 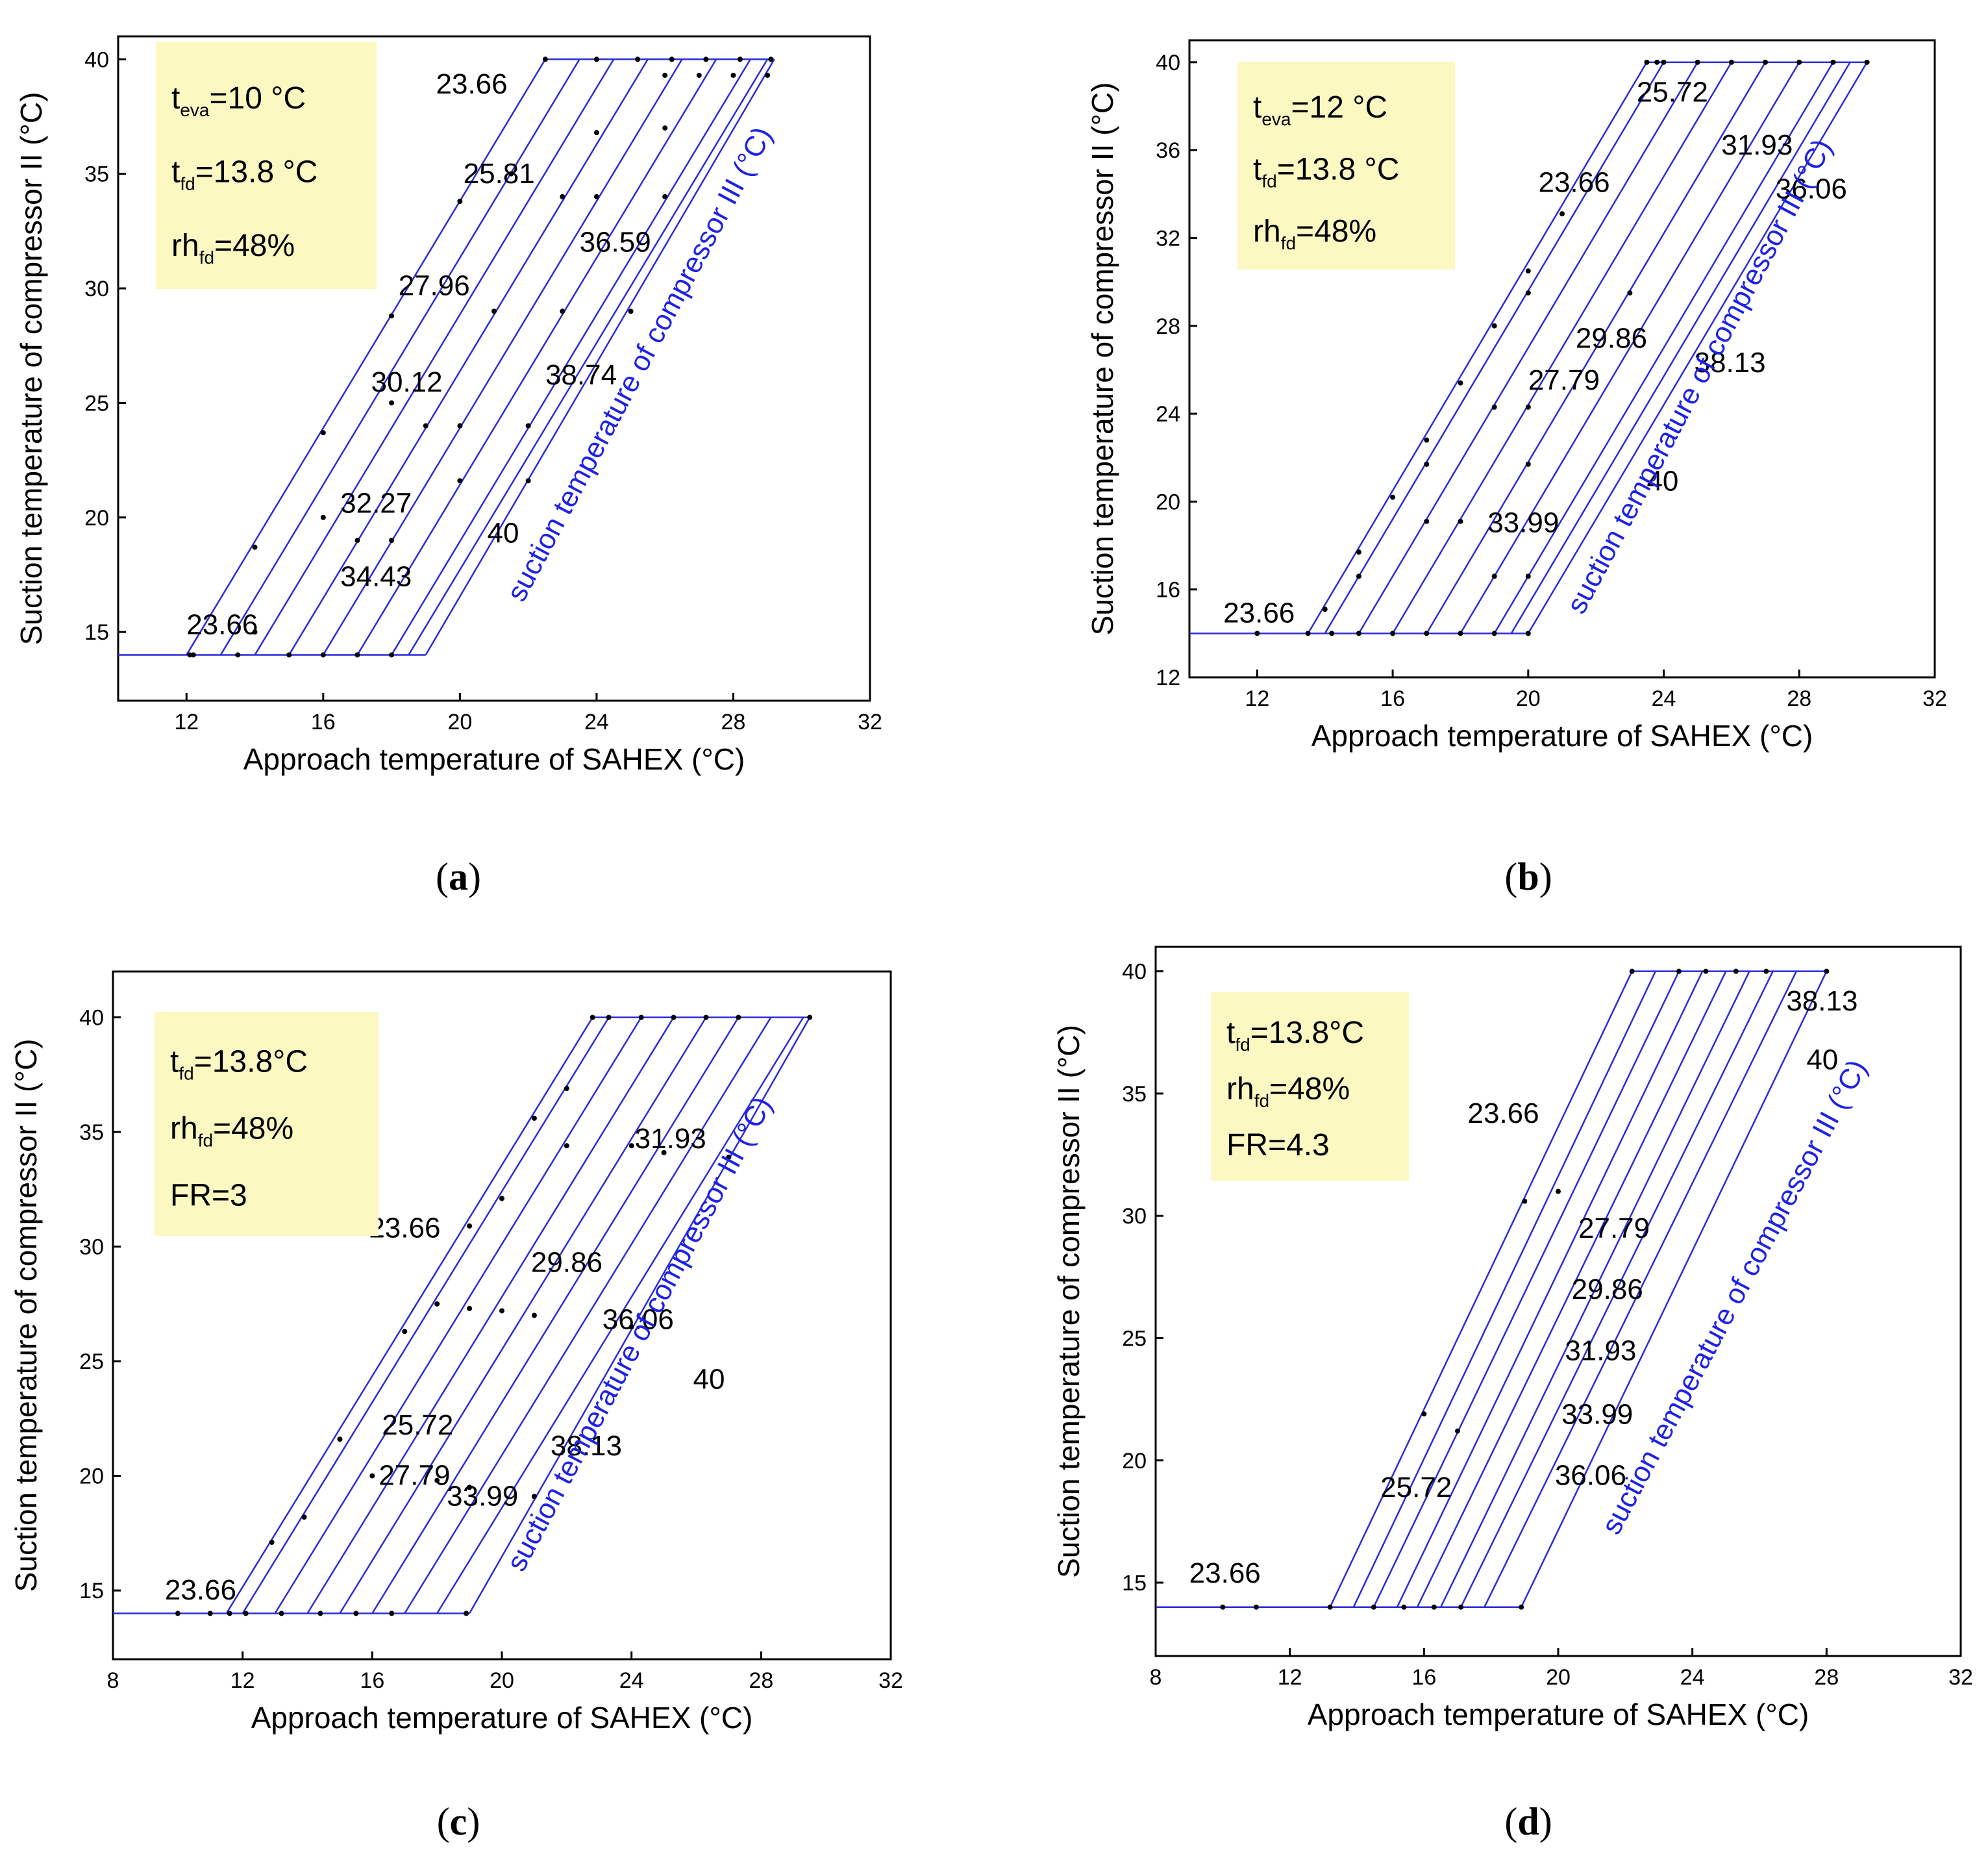 I want to click on y-tick-label: 25, so click(x=91, y=1361).